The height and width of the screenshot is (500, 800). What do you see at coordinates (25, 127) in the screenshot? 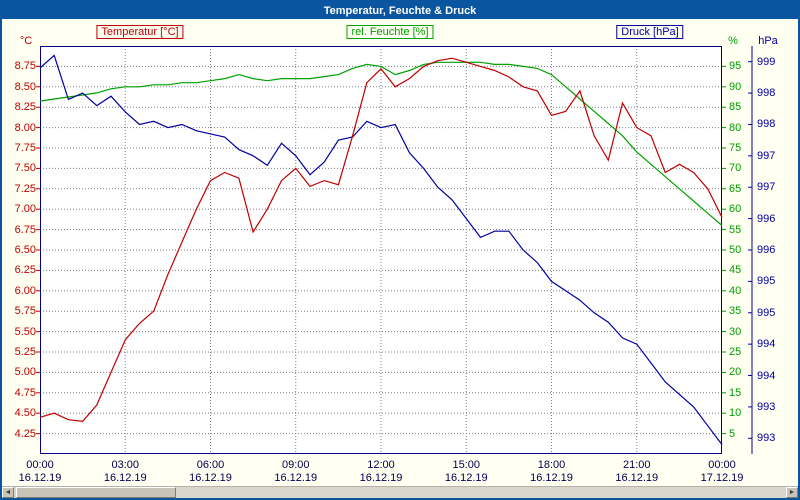
I see `temperature-tick-label: 8.00` at bounding box center [25, 127].